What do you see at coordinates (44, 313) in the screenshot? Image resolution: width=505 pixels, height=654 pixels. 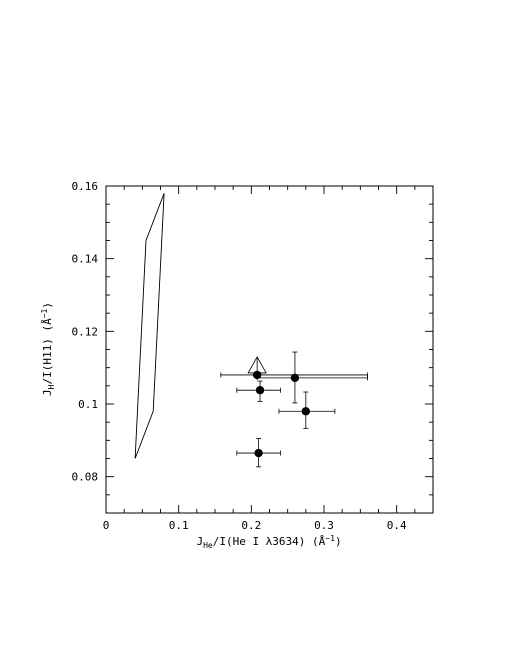 I see `y-axis-label-sup: −1` at bounding box center [44, 313].